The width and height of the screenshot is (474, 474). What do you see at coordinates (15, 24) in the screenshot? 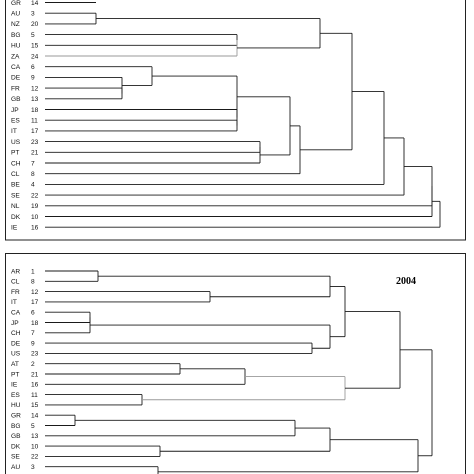
I see `leaf-code-label: NZ` at bounding box center [15, 24].